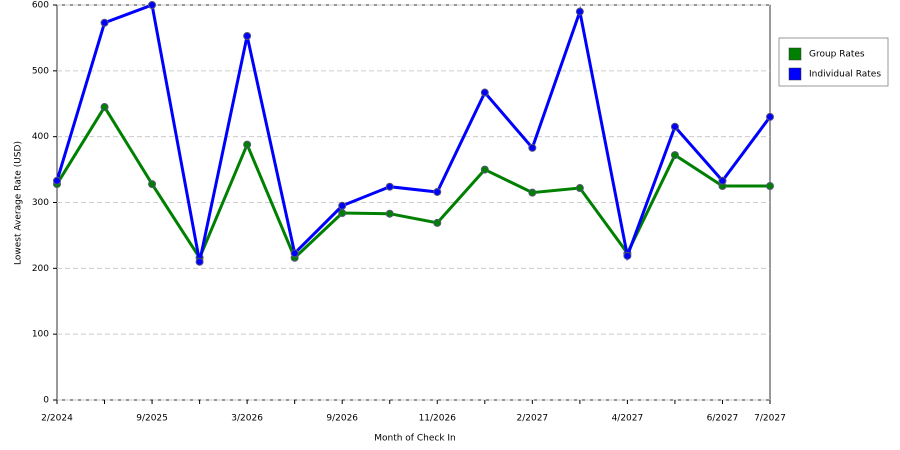 The width and height of the screenshot is (900, 450). What do you see at coordinates (837, 55) in the screenshot?
I see `legend-label: Group Rates` at bounding box center [837, 55].